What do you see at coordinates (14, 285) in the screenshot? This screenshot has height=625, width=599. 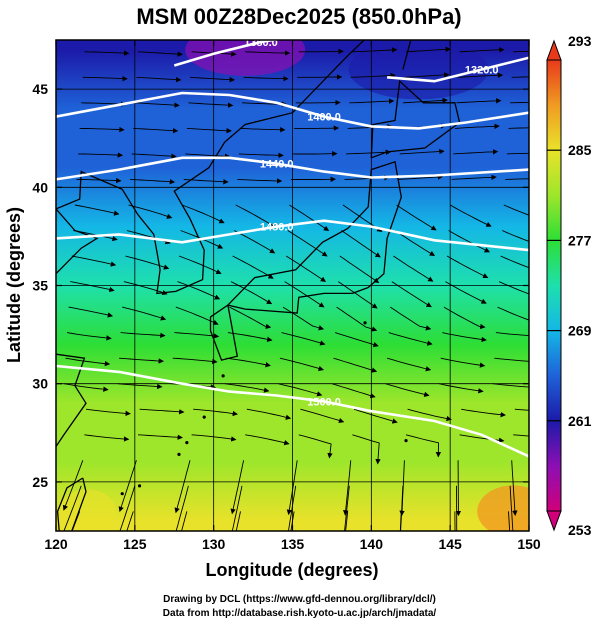 I see `y-axis-label: Latitude (degrees)` at bounding box center [14, 285].